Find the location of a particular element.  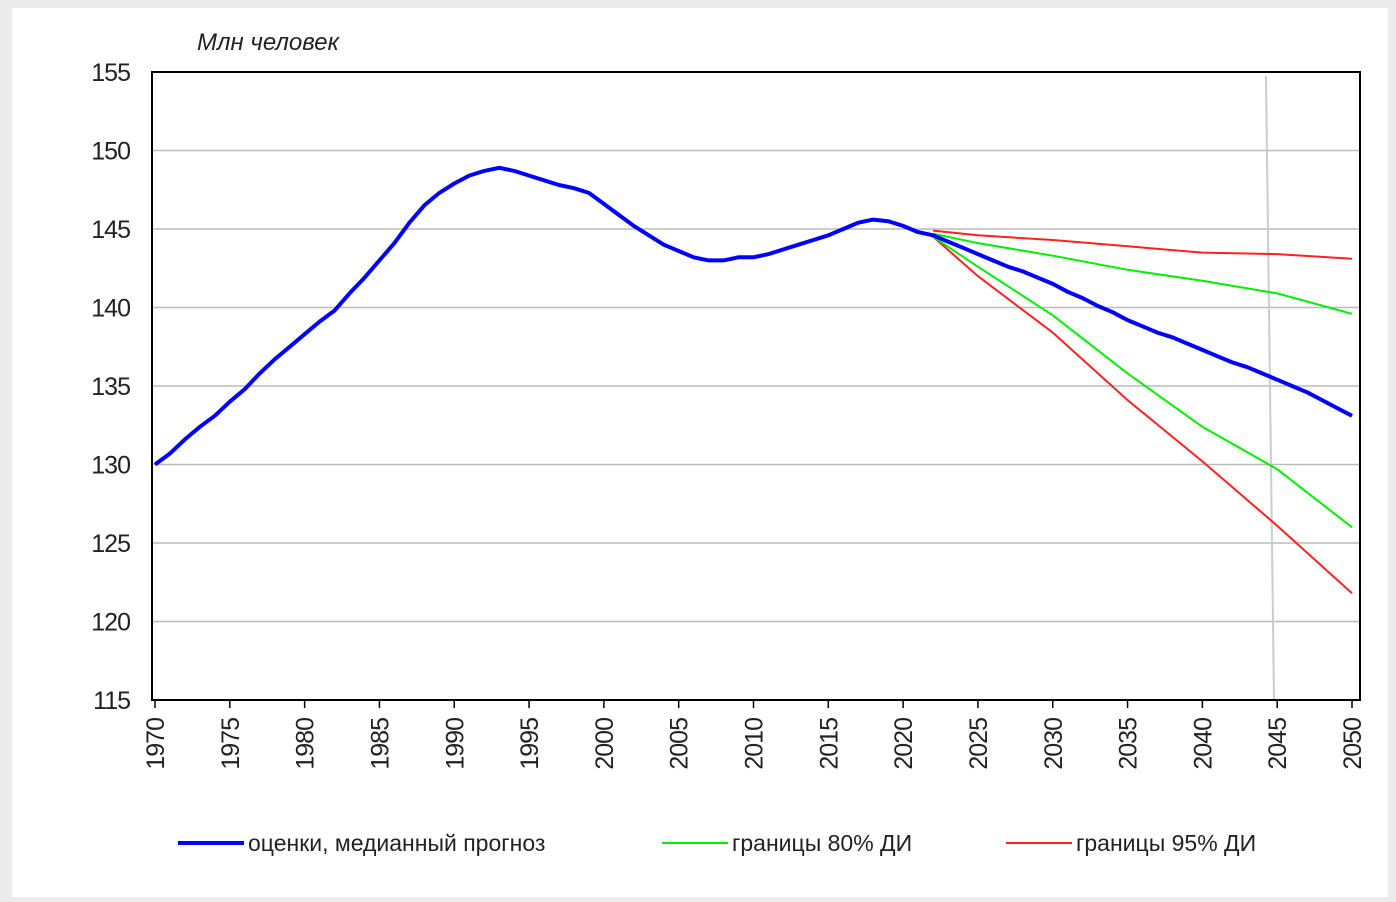

y-tick-label: 115 is located at coordinates (111, 701).